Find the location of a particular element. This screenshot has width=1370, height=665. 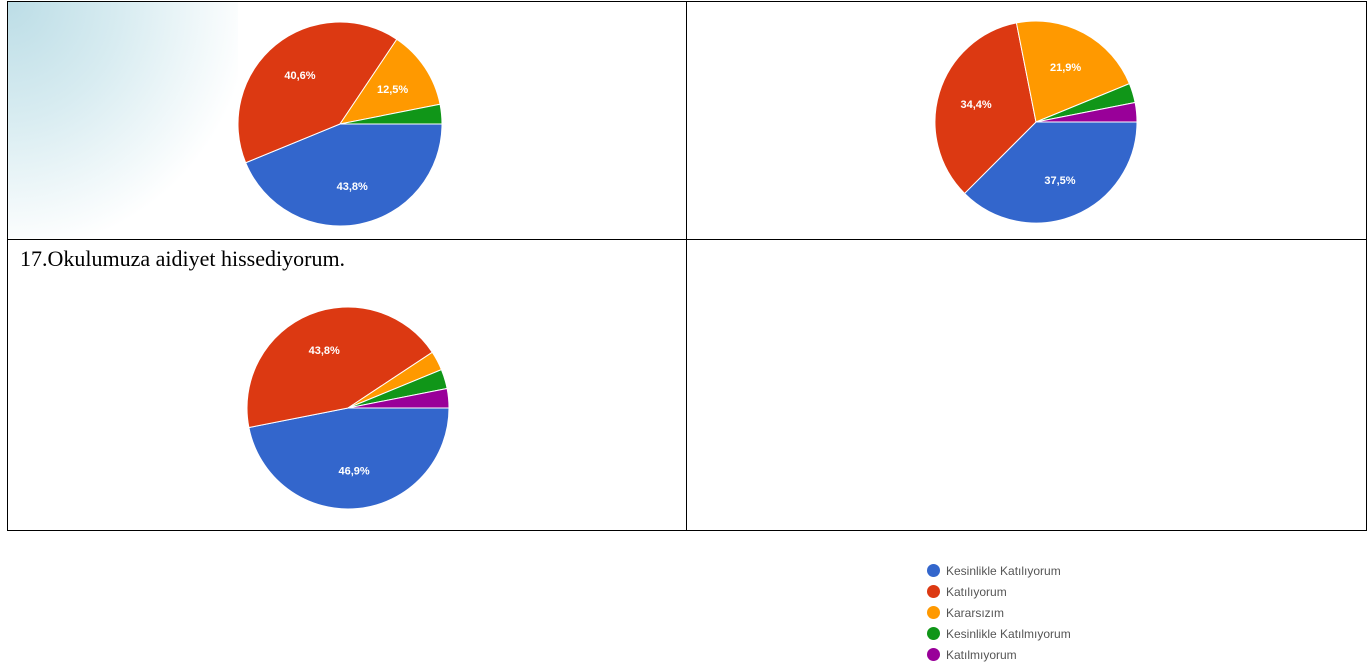

legend-item: Katılıyorum is located at coordinates (999, 591).